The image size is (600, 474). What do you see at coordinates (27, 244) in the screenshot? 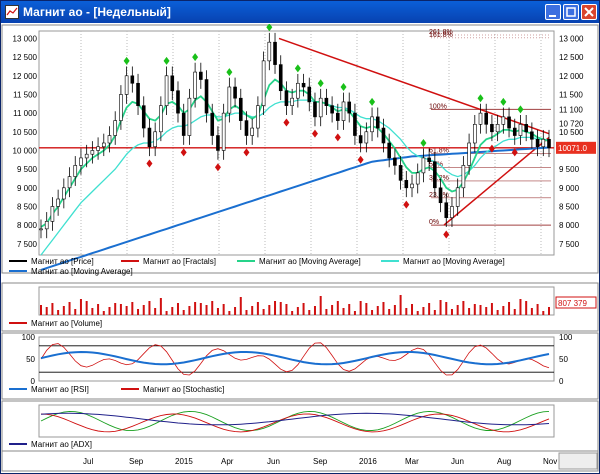
I see `price-y-tick: 7 500` at bounding box center [27, 244].